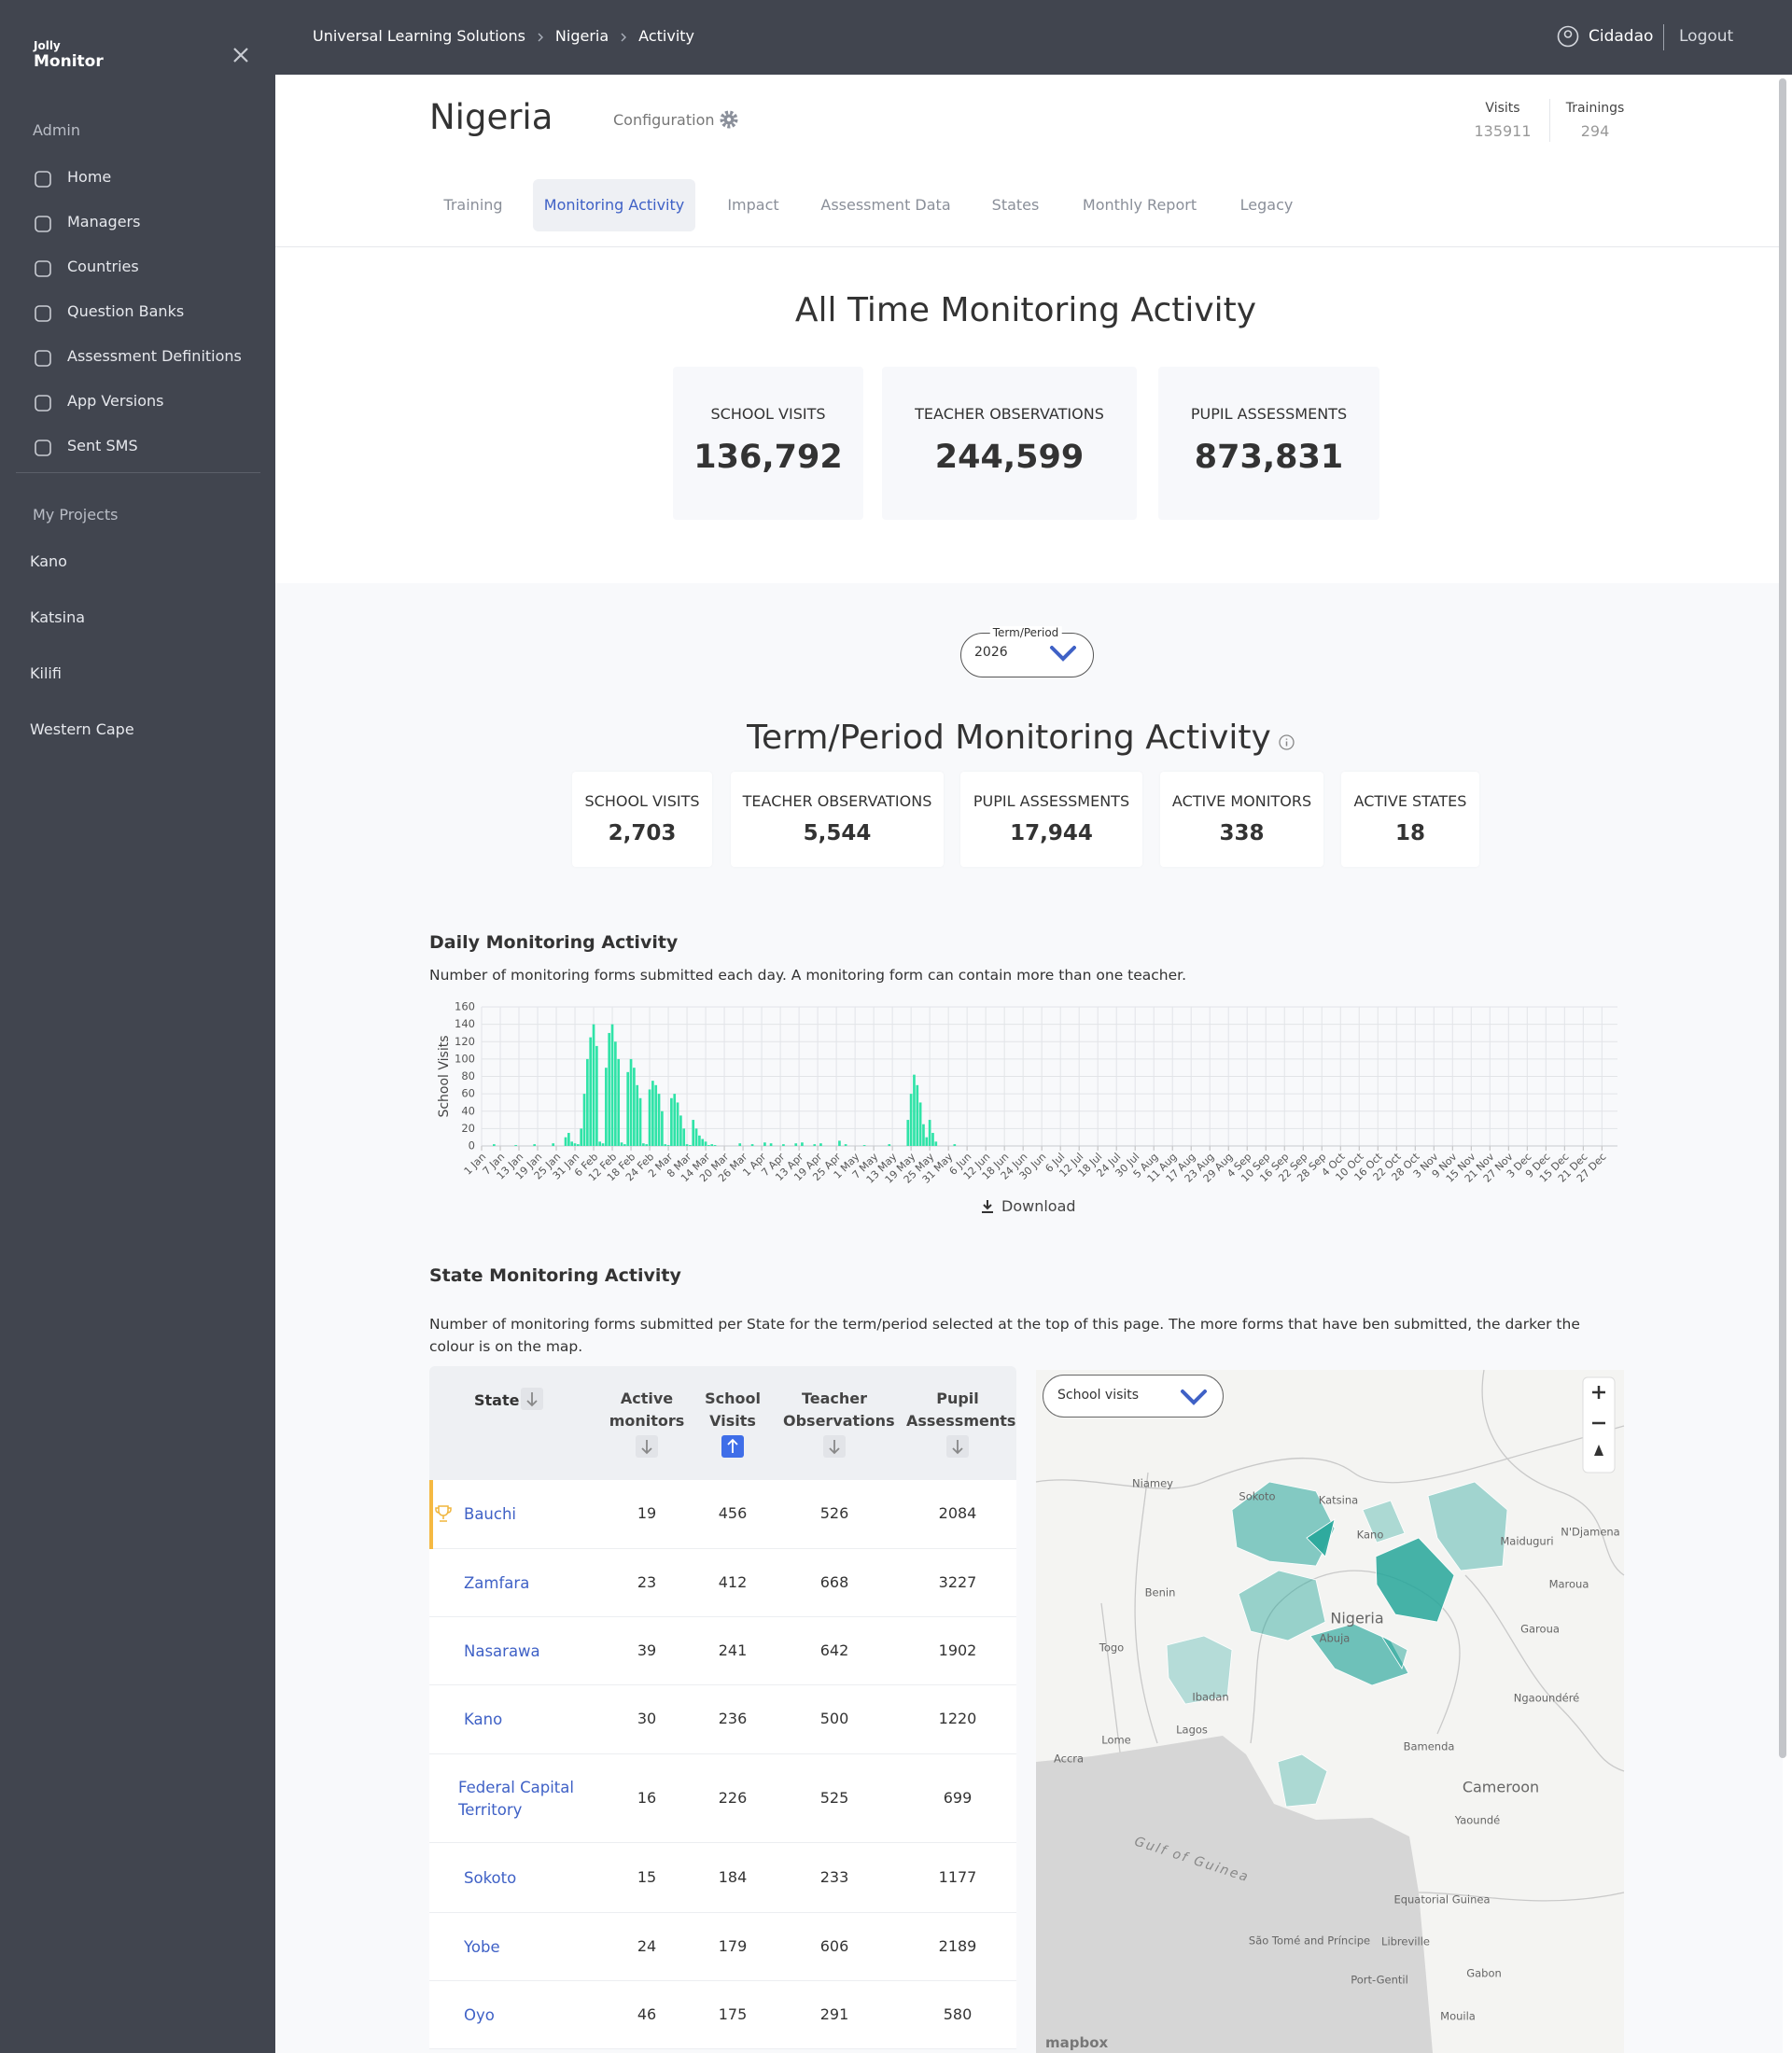 This screenshot has width=1792, height=2053. What do you see at coordinates (1139, 205) in the screenshot?
I see `tab: Monthly Report` at bounding box center [1139, 205].